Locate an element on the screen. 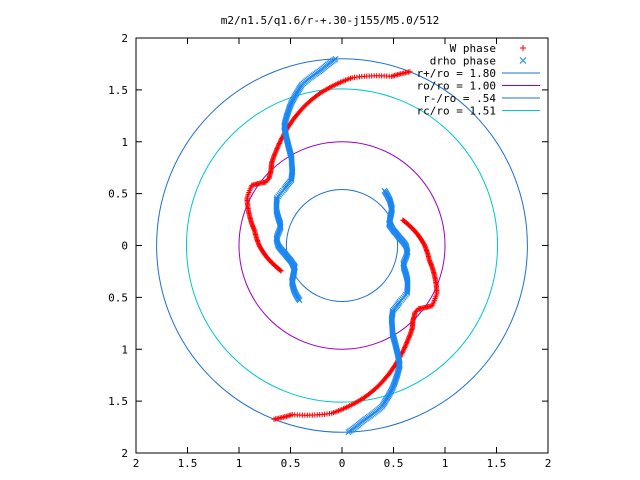  legend-swatch-cross is located at coordinates (523, 60).